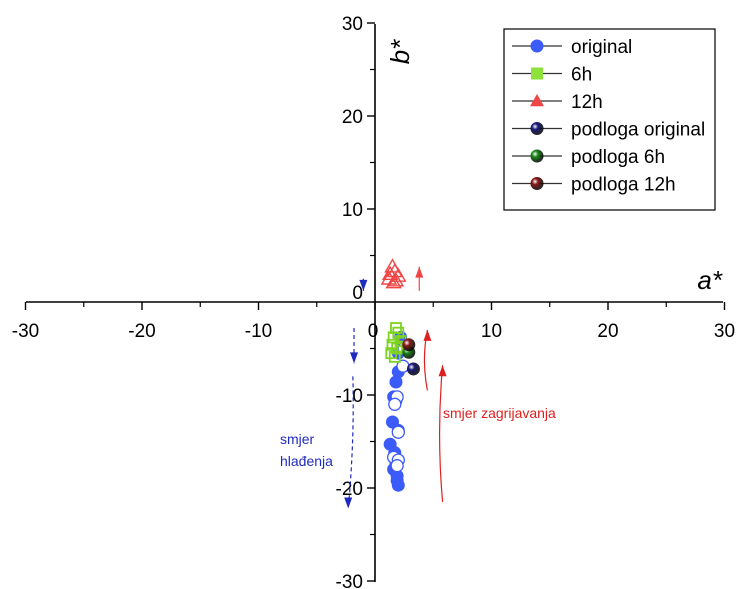  I want to click on y-tick-label: 30, so click(352, 24).